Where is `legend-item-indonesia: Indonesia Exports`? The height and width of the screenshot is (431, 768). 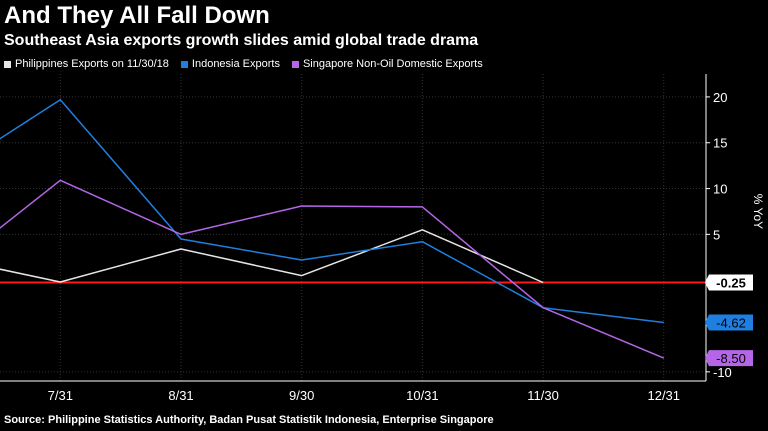
legend-item-indonesia: Indonesia Exports is located at coordinates (230, 64).